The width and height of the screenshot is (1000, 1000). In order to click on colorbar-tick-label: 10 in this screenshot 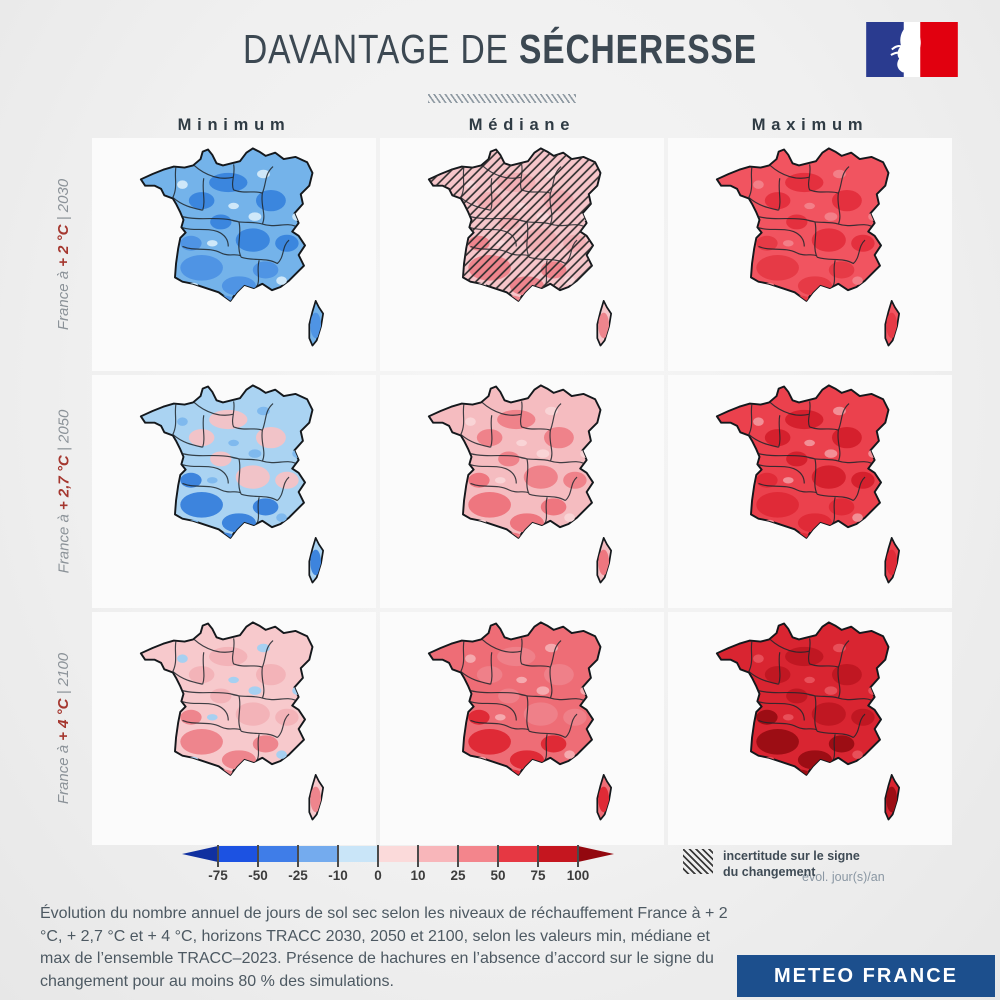, I will do `click(418, 875)`.